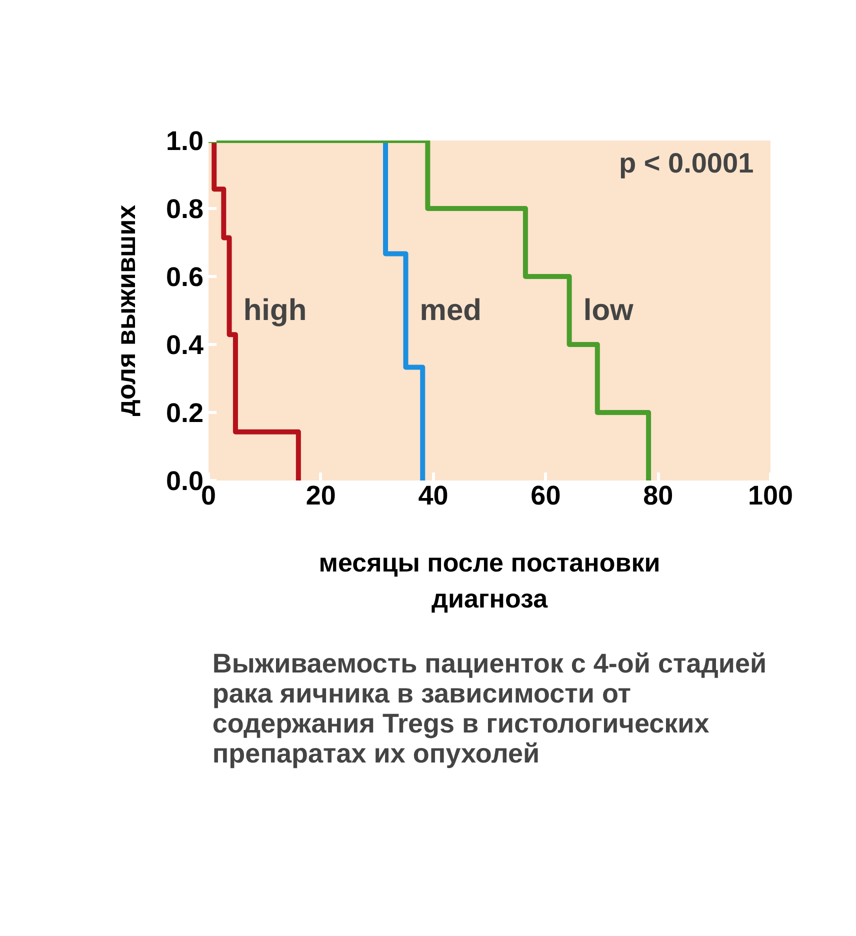 The width and height of the screenshot is (856, 936). What do you see at coordinates (489, 581) in the screenshot?
I see `x-axis-title: месяцы после постановки диагноза` at bounding box center [489, 581].